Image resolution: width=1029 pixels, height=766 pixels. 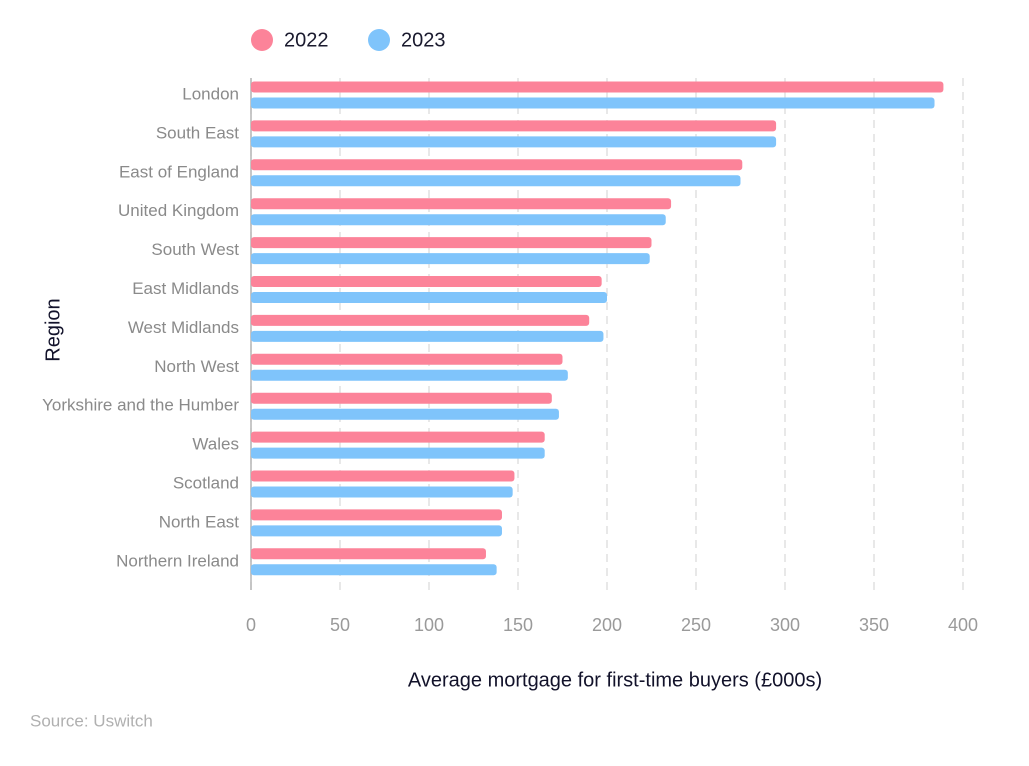 I want to click on x-tick-label: 350, so click(x=874, y=625).